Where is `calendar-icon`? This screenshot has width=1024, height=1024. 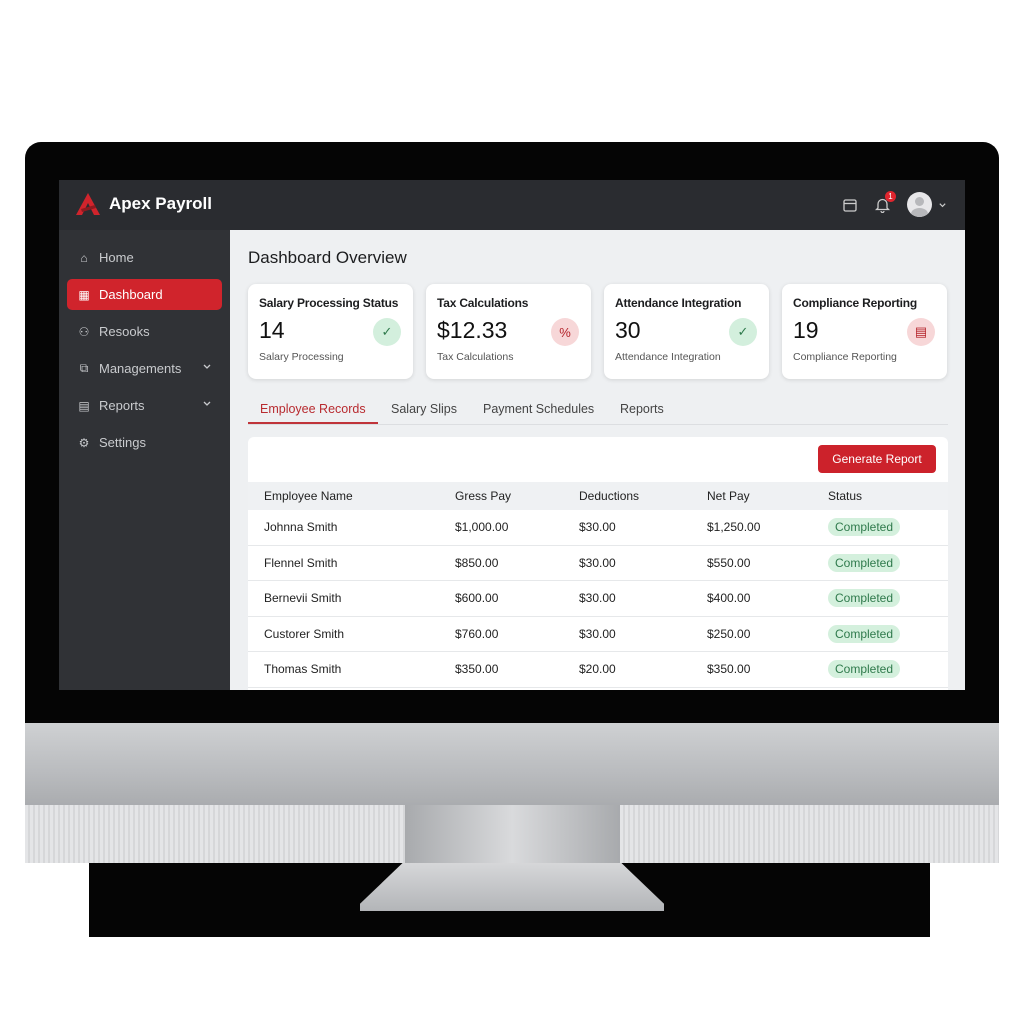 calendar-icon is located at coordinates (850, 205).